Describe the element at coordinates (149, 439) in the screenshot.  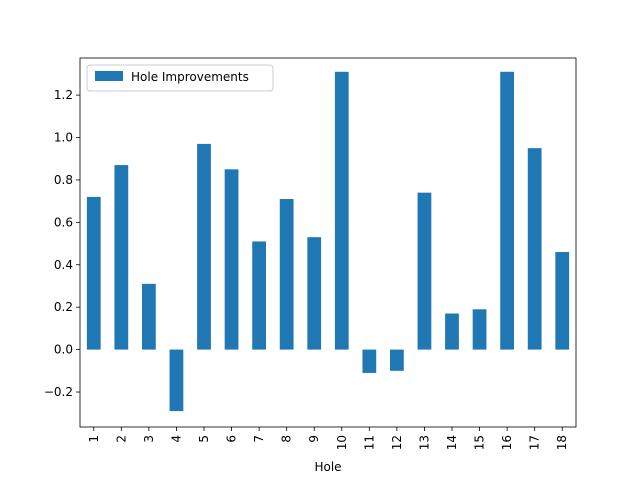
I see `x-tick-label: 3` at that location.